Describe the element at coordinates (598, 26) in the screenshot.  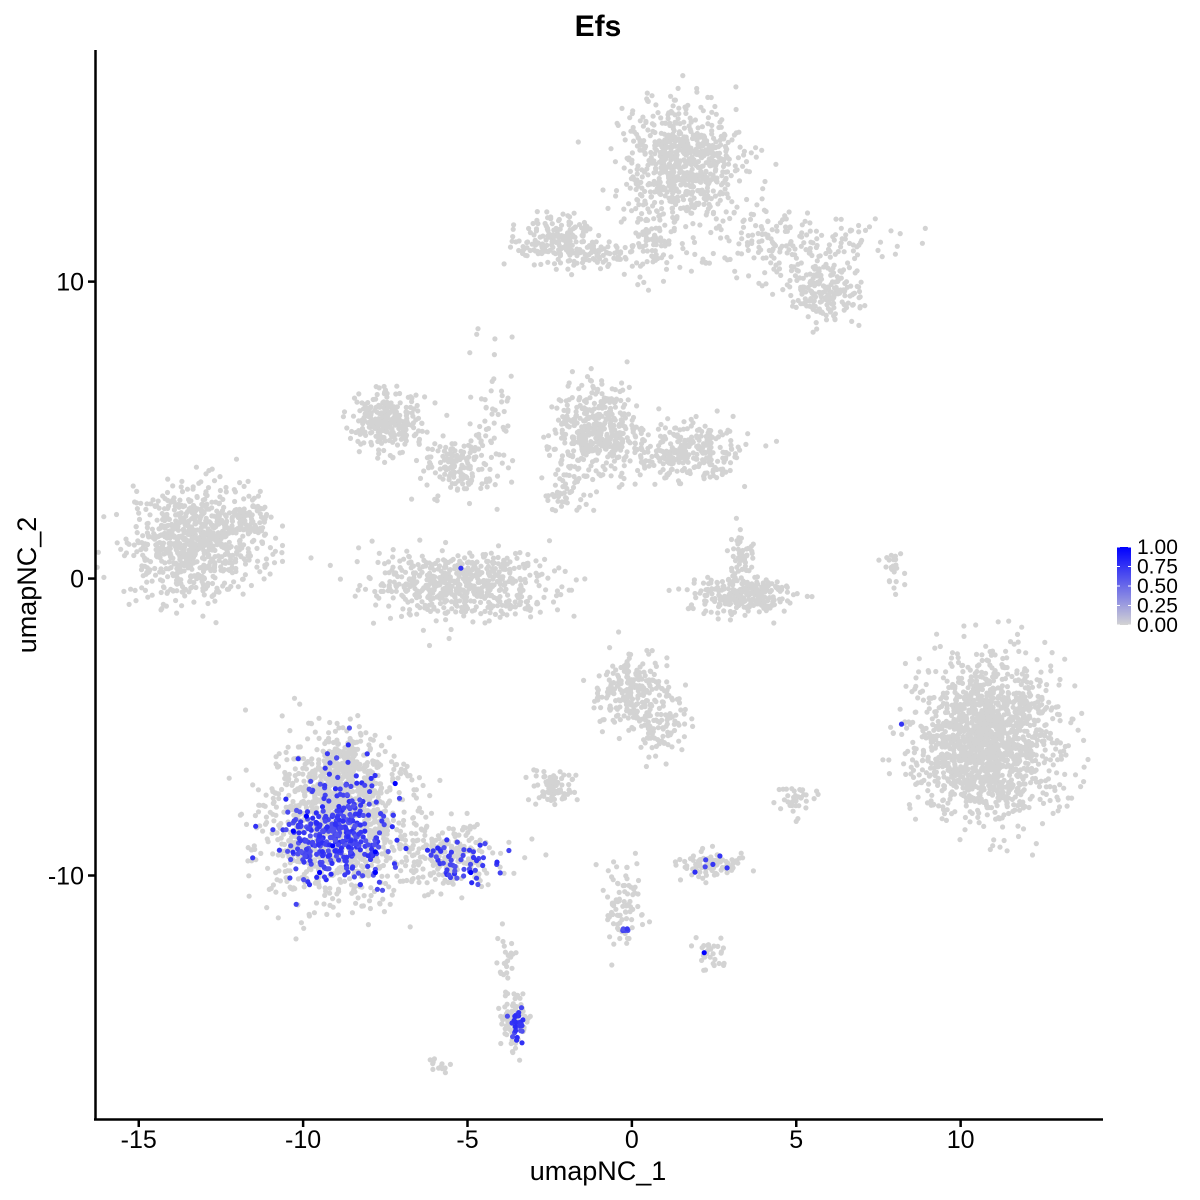
I see `chart-title: Efs` at that location.